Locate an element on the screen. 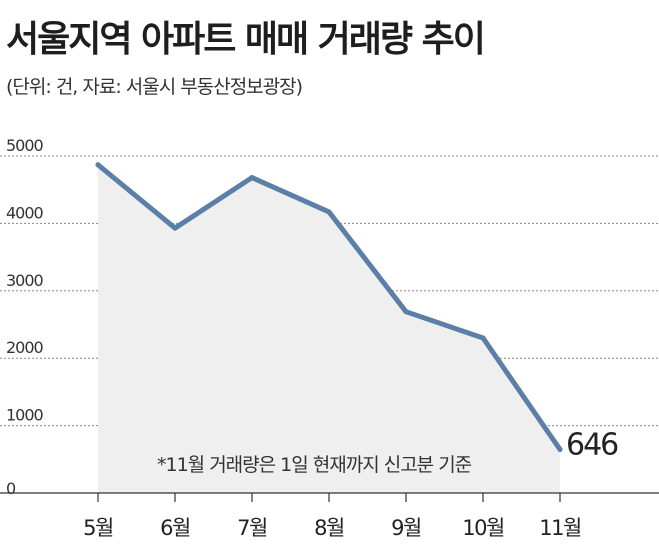 The height and width of the screenshot is (544, 659). y-tick-label: 1000 is located at coordinates (25, 415).